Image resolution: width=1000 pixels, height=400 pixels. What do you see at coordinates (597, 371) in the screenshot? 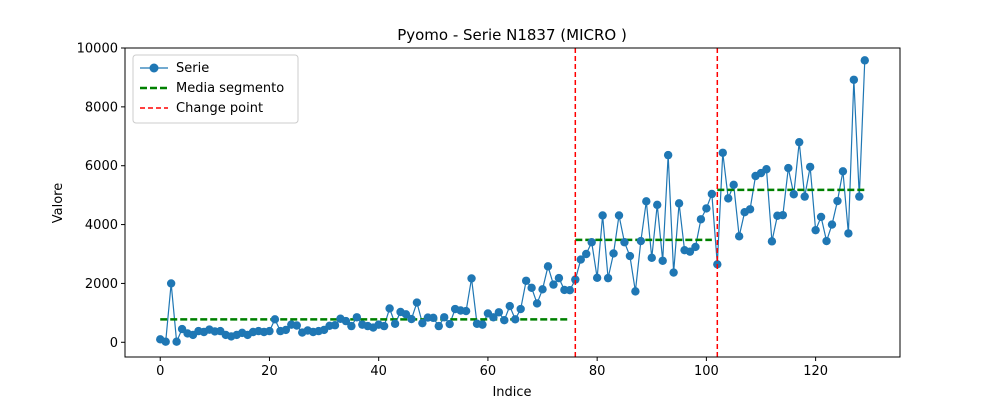
I see `x-tick-label: 80` at bounding box center [597, 371].